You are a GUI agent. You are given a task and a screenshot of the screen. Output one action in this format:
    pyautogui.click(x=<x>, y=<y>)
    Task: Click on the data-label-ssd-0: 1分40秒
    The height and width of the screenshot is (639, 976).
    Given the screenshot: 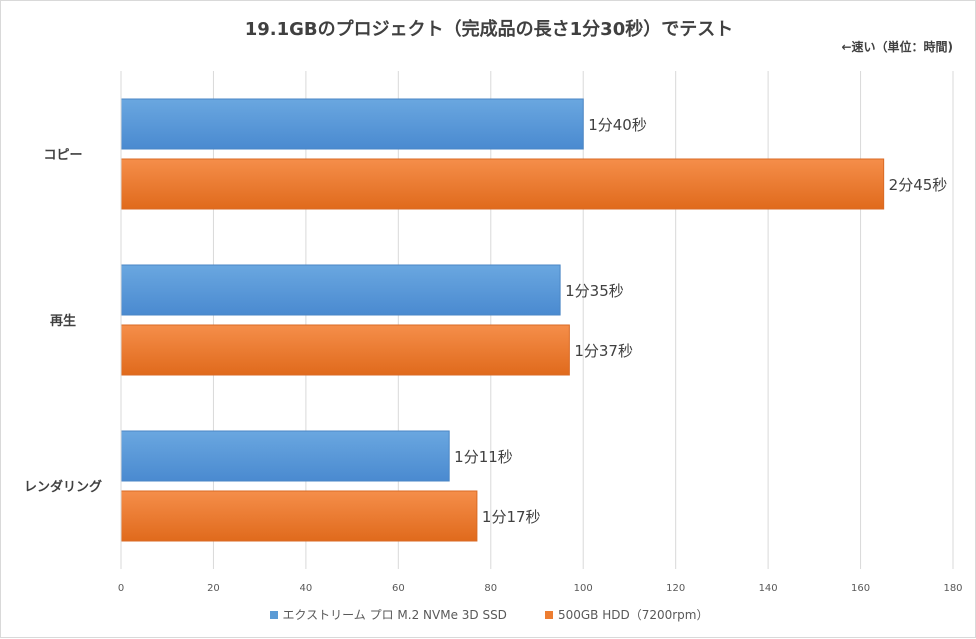 What is the action you would take?
    pyautogui.click(x=617, y=125)
    